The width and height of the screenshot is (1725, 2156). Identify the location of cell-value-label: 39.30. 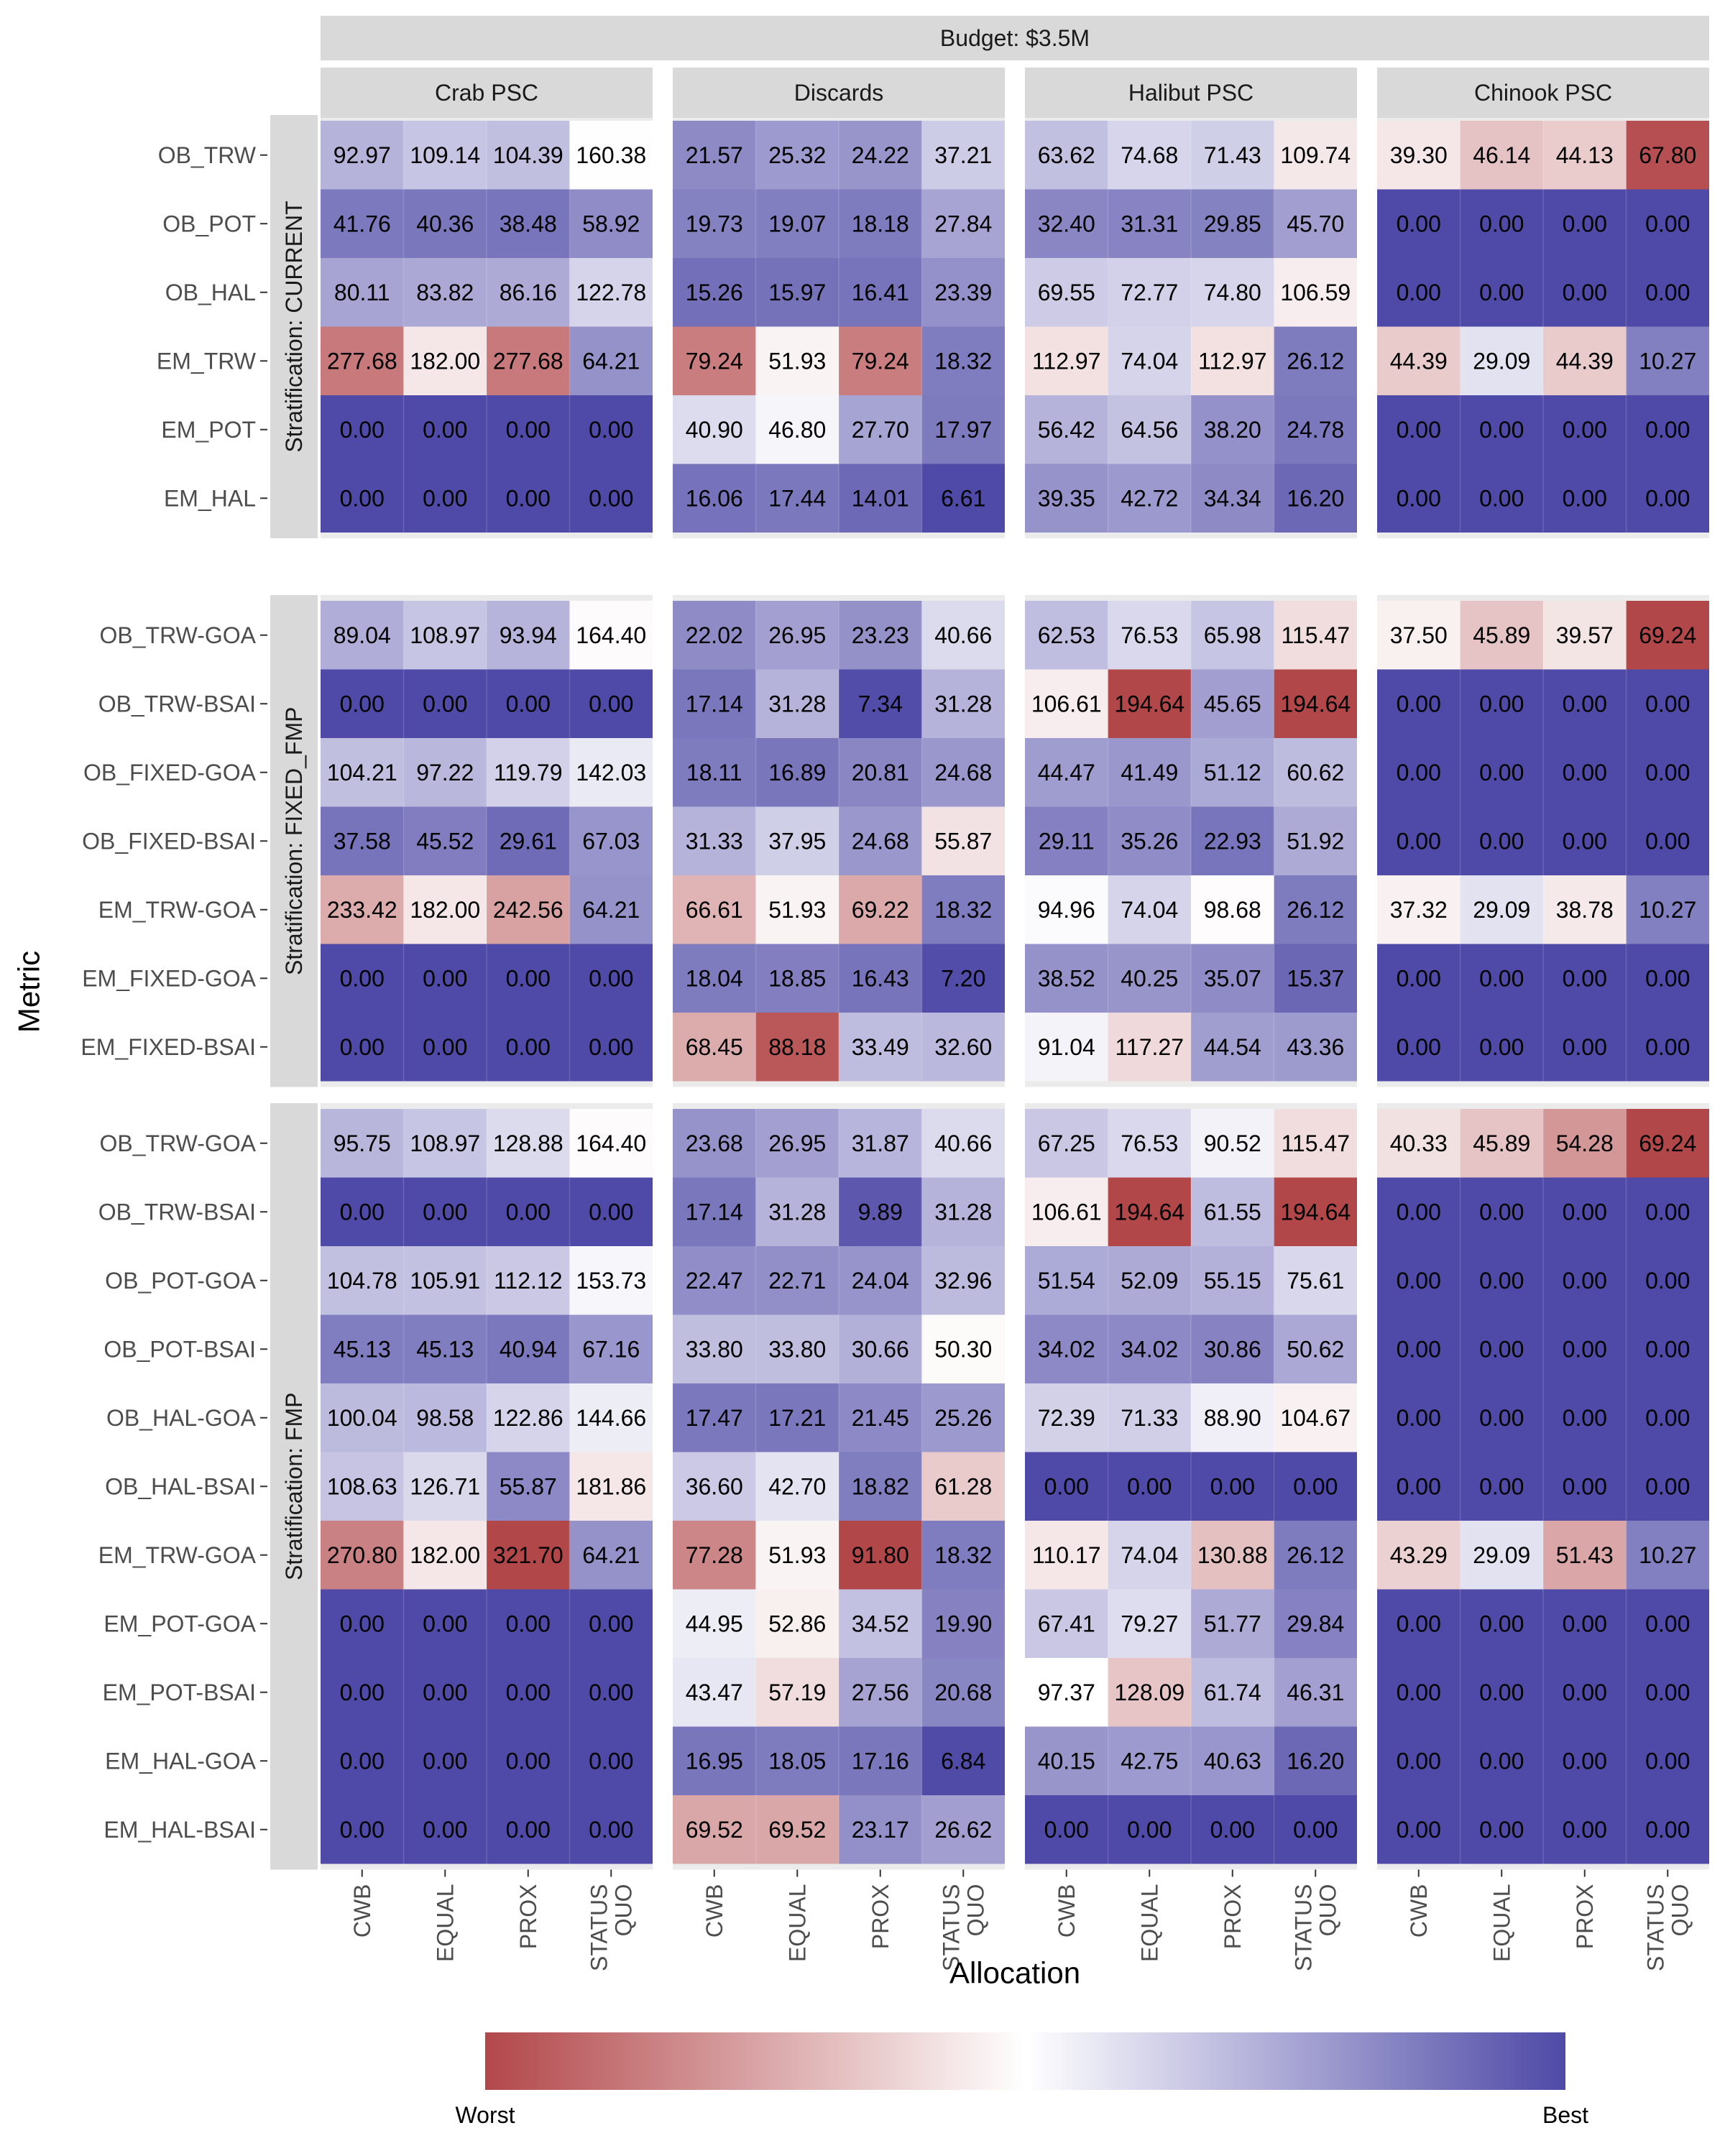
(1419, 155).